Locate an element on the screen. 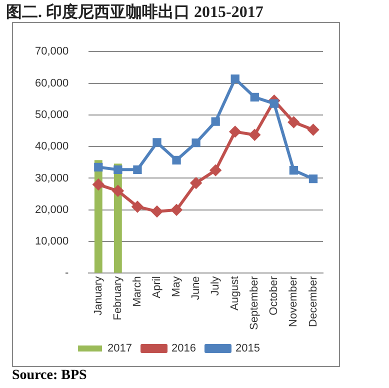  chart-title: 图二. 印度尼西亚咖啡出口 2015-2017 is located at coordinates (135, 12).